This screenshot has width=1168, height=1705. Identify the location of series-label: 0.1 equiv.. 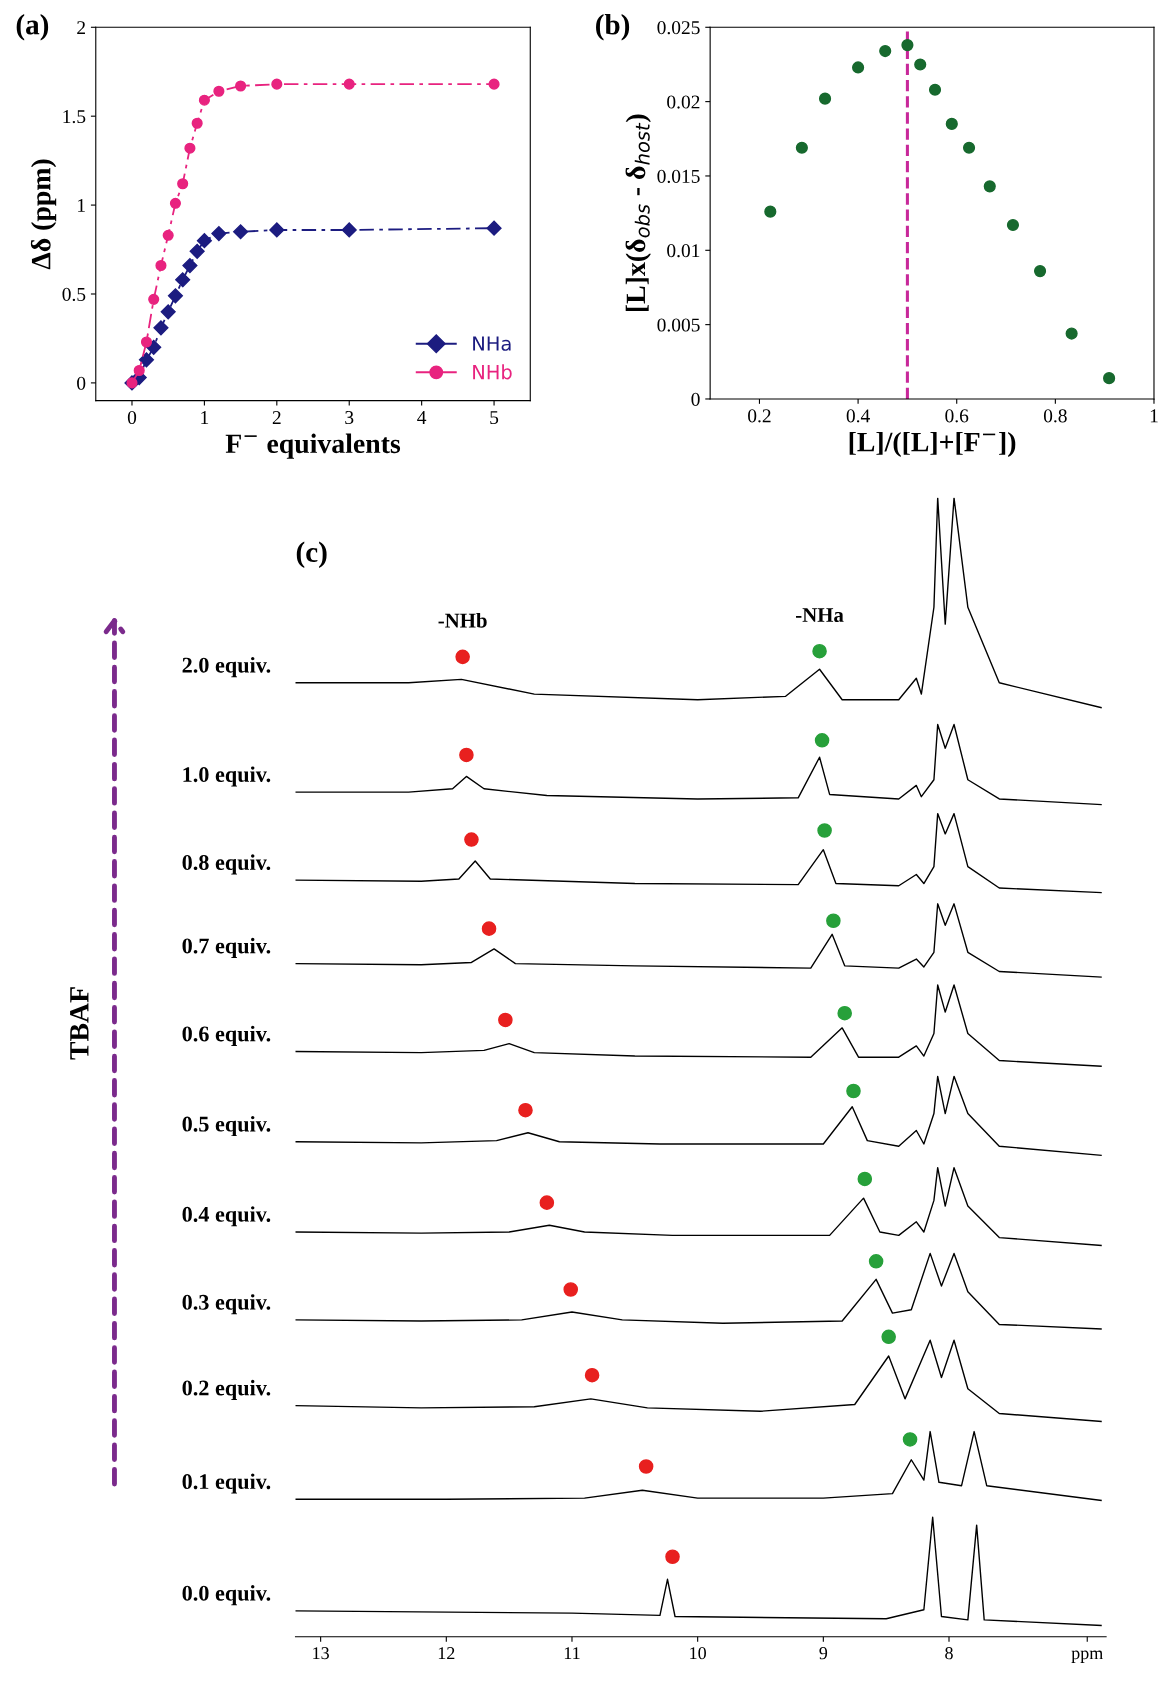
(226, 1483).